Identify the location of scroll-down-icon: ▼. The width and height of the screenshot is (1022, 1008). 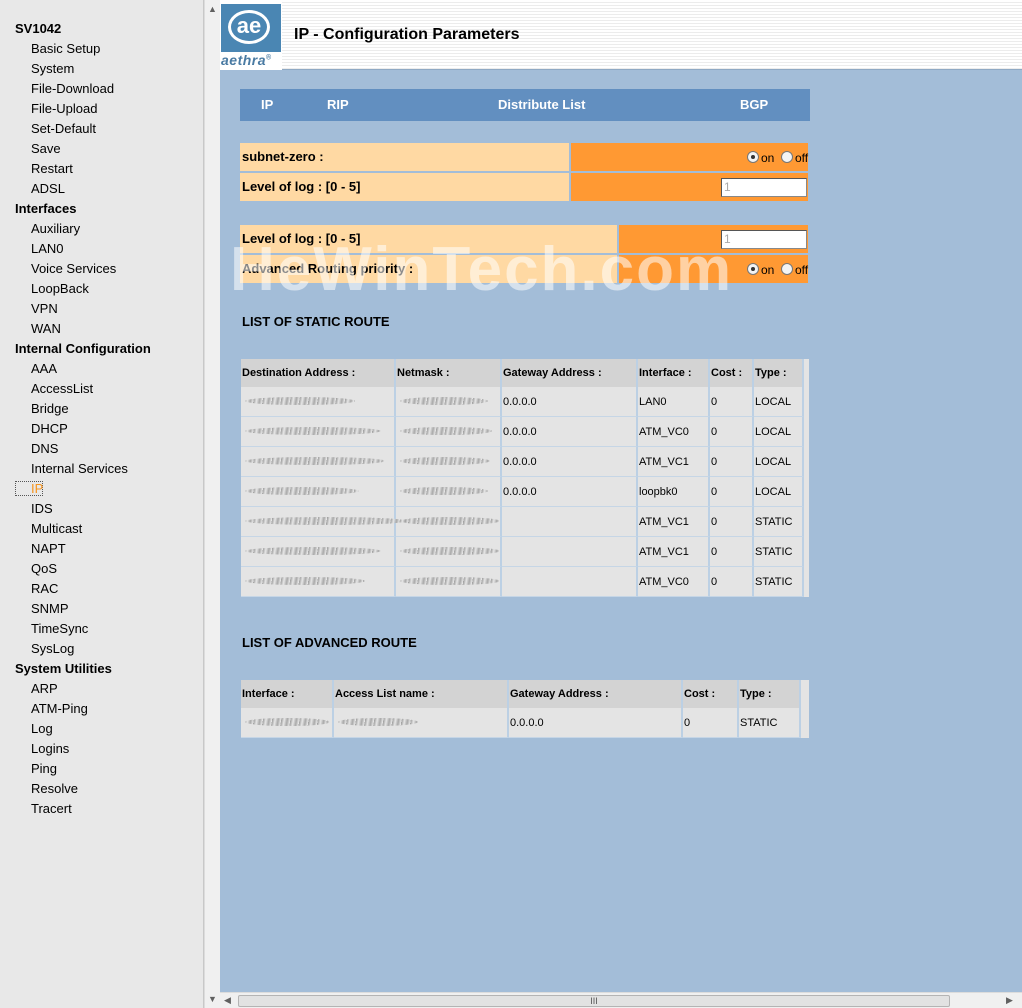
(212, 999).